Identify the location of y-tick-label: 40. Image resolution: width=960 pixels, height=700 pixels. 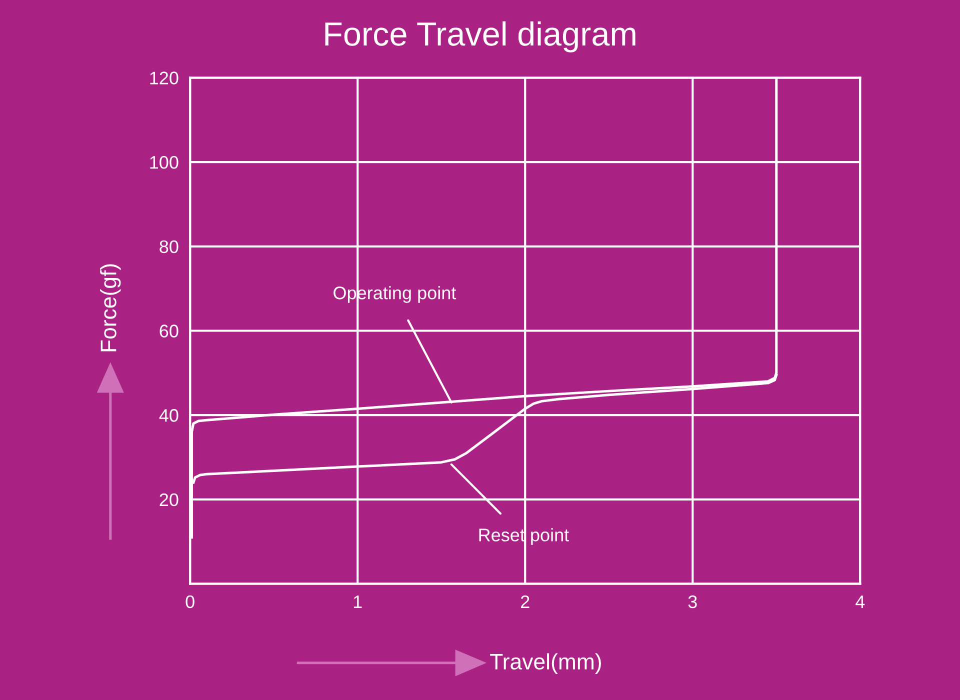
(168, 415).